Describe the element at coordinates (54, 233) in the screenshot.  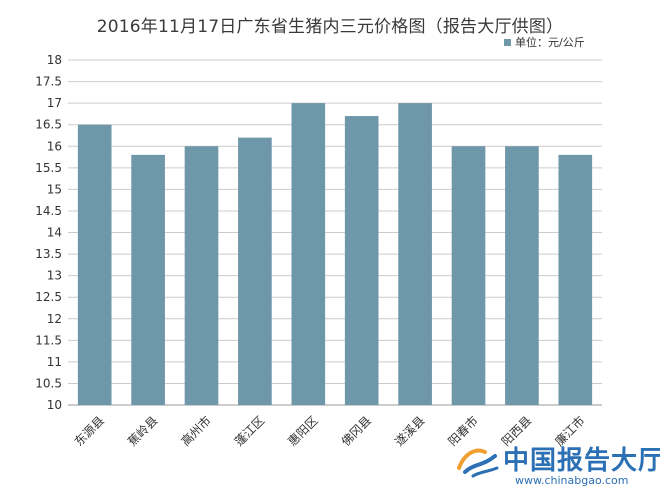
I see `y-tick-label: 14` at that location.